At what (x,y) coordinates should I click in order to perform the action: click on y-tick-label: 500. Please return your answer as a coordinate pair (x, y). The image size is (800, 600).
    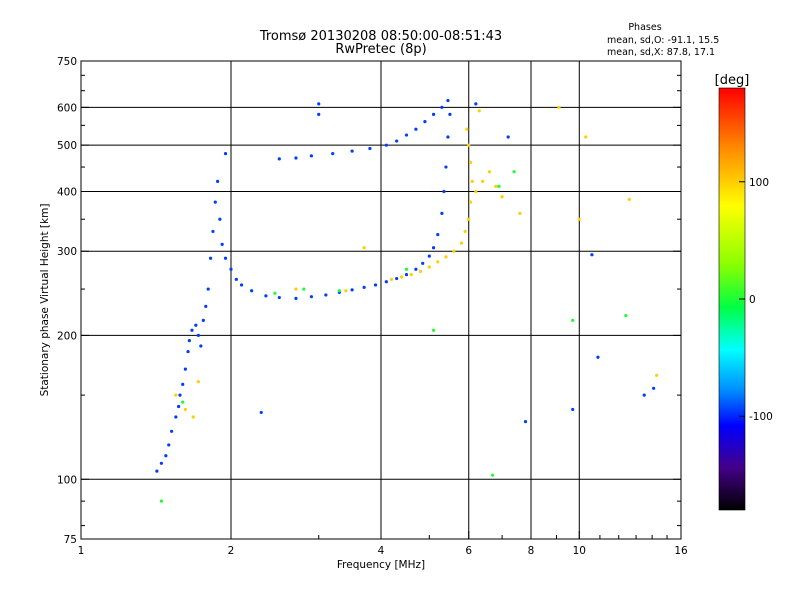
    Looking at the image, I should click on (67, 146).